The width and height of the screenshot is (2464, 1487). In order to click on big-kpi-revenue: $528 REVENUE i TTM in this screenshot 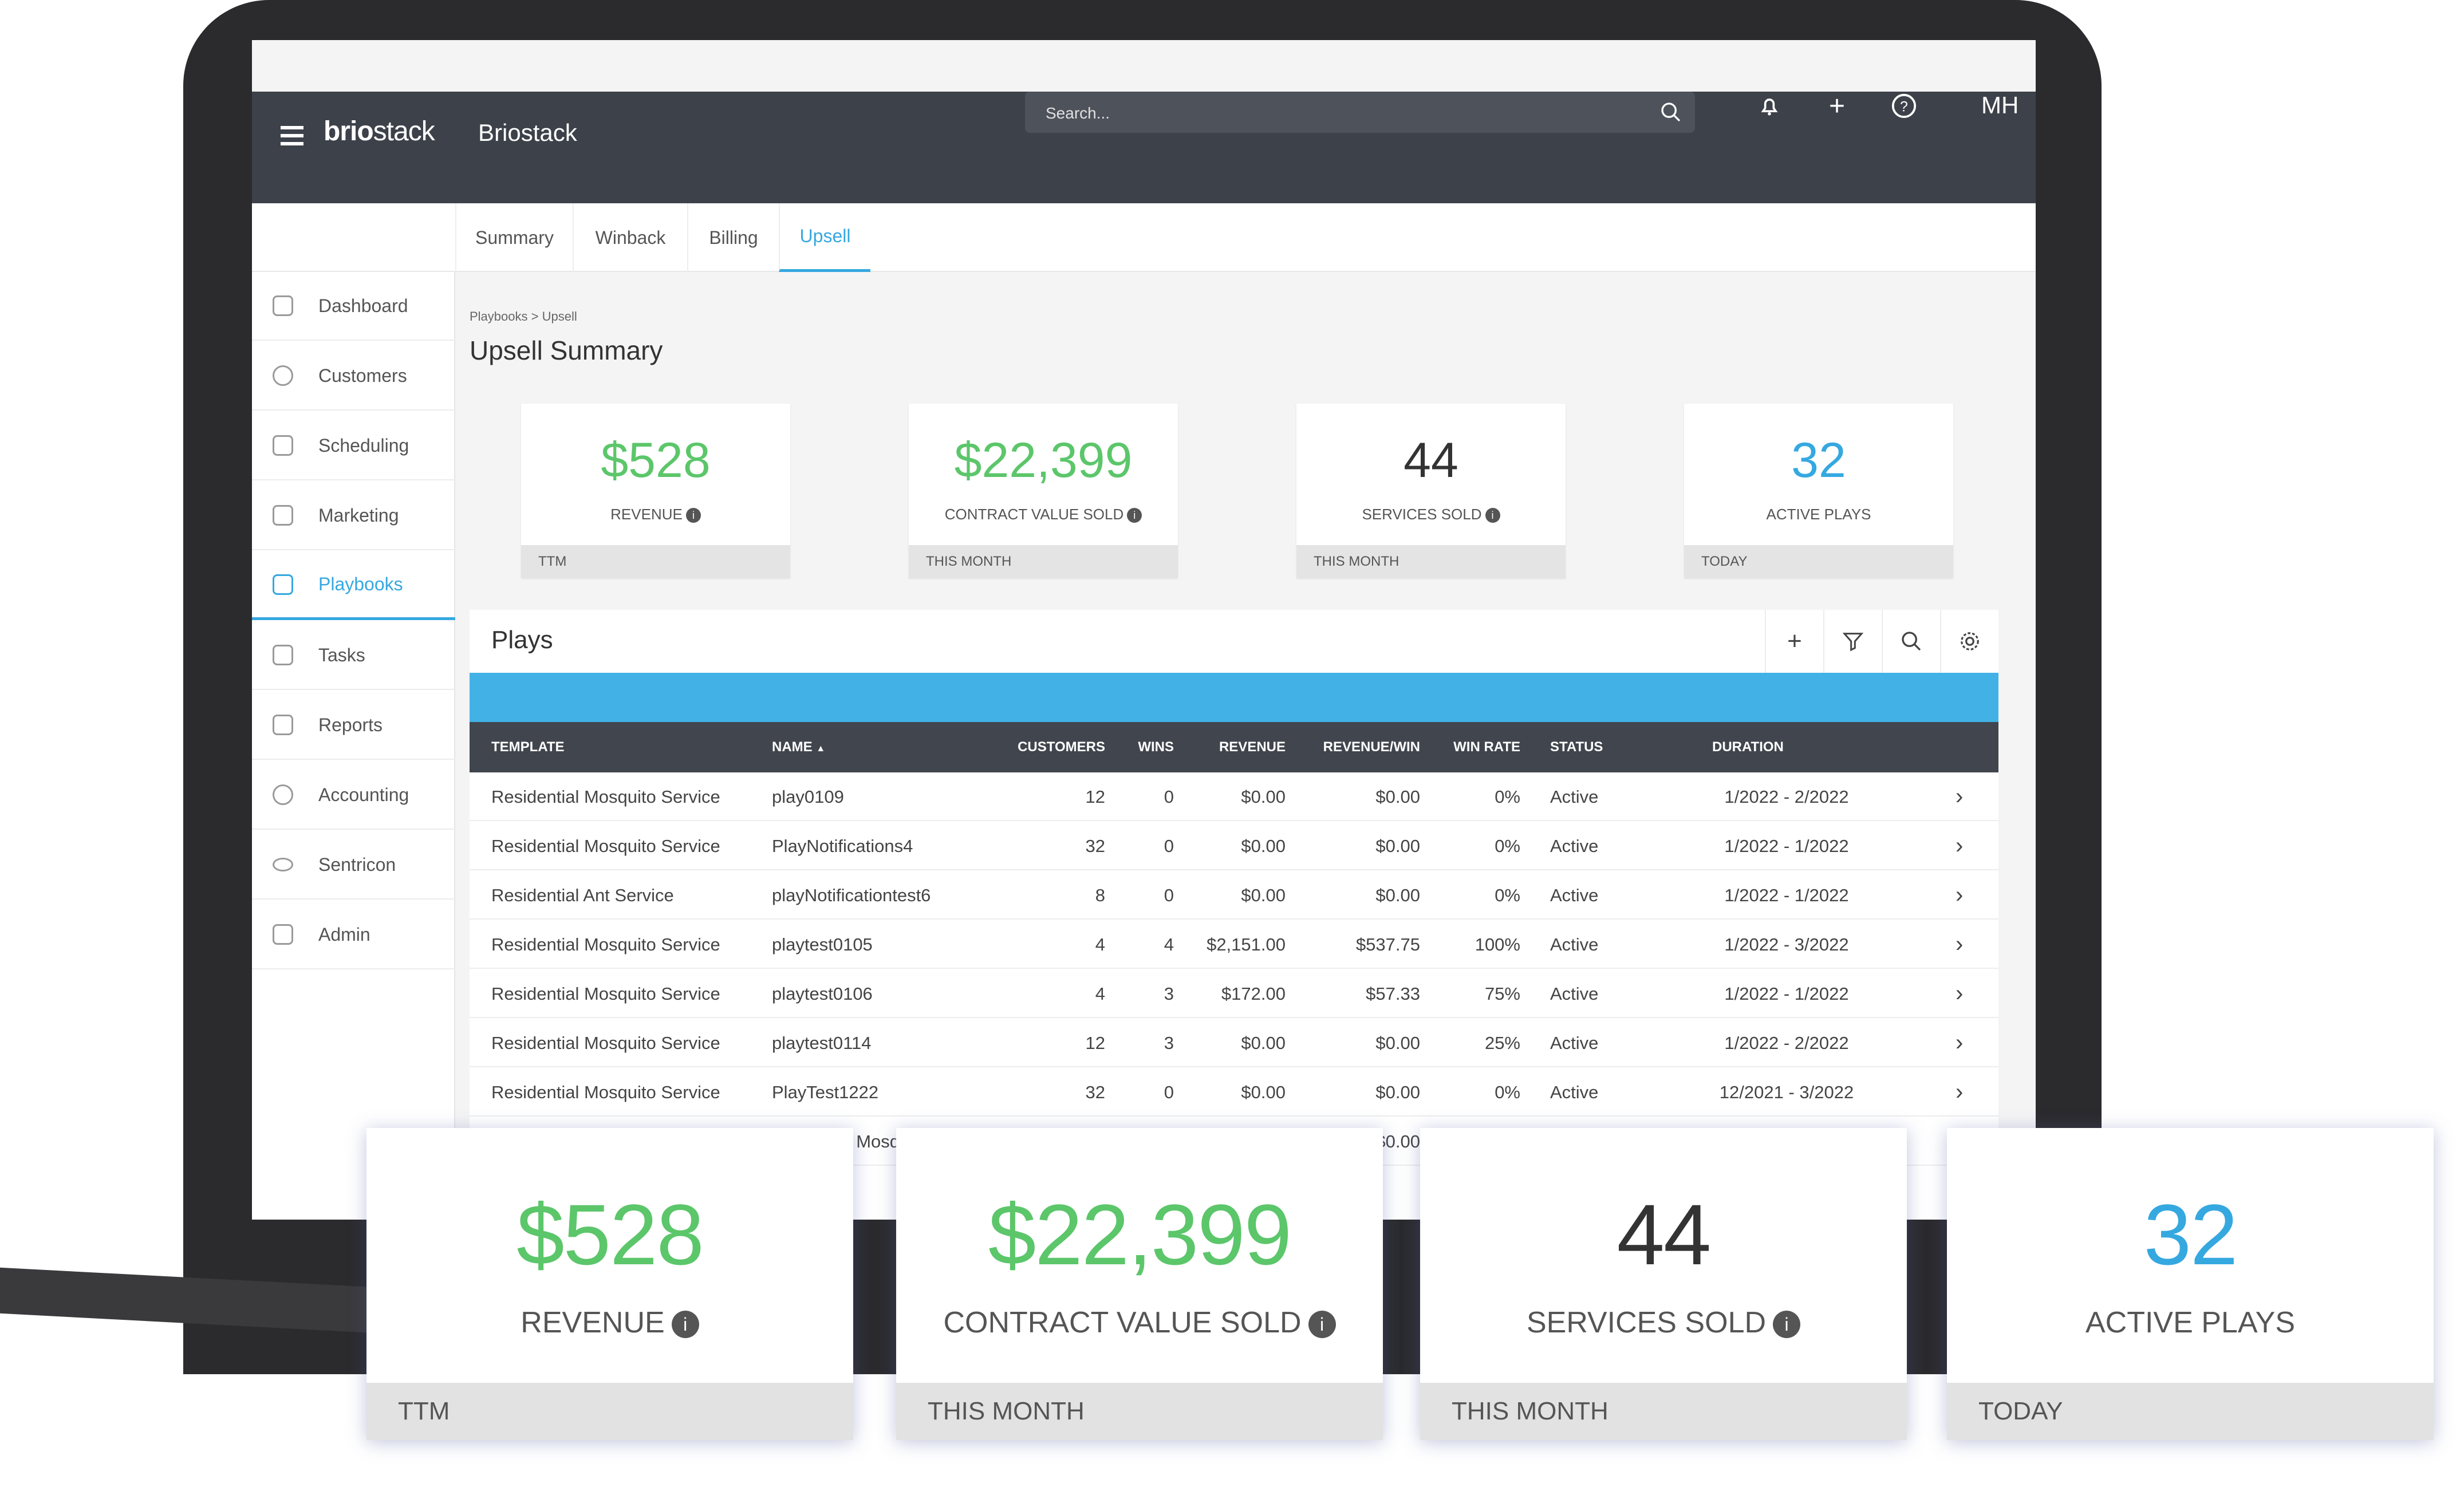, I will do `click(609, 1284)`.